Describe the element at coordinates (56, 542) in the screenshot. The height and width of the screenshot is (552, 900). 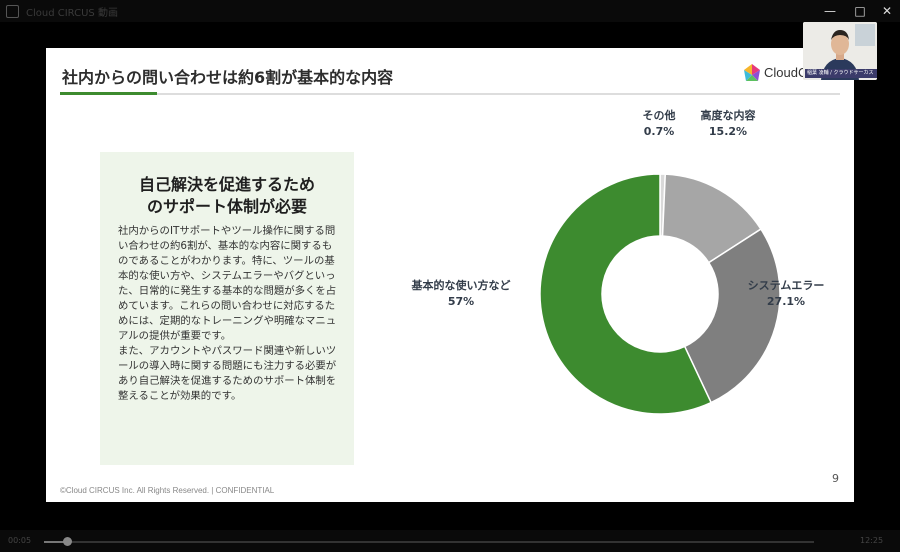
I see `seek-bar-progress` at that location.